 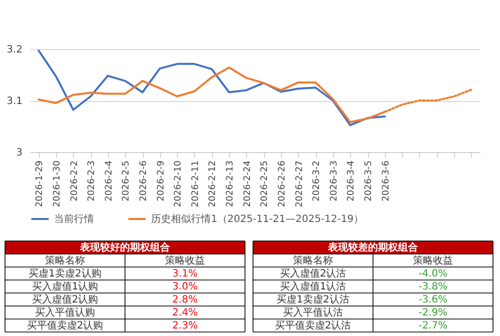 I want to click on text: -3.6%, so click(x=433, y=300).